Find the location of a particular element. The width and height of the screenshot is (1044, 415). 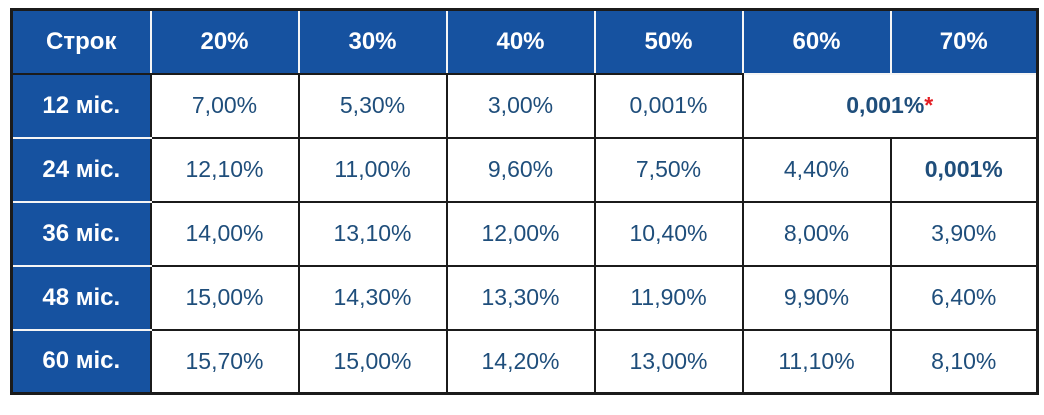

footnote-asterisk: * is located at coordinates (929, 105).